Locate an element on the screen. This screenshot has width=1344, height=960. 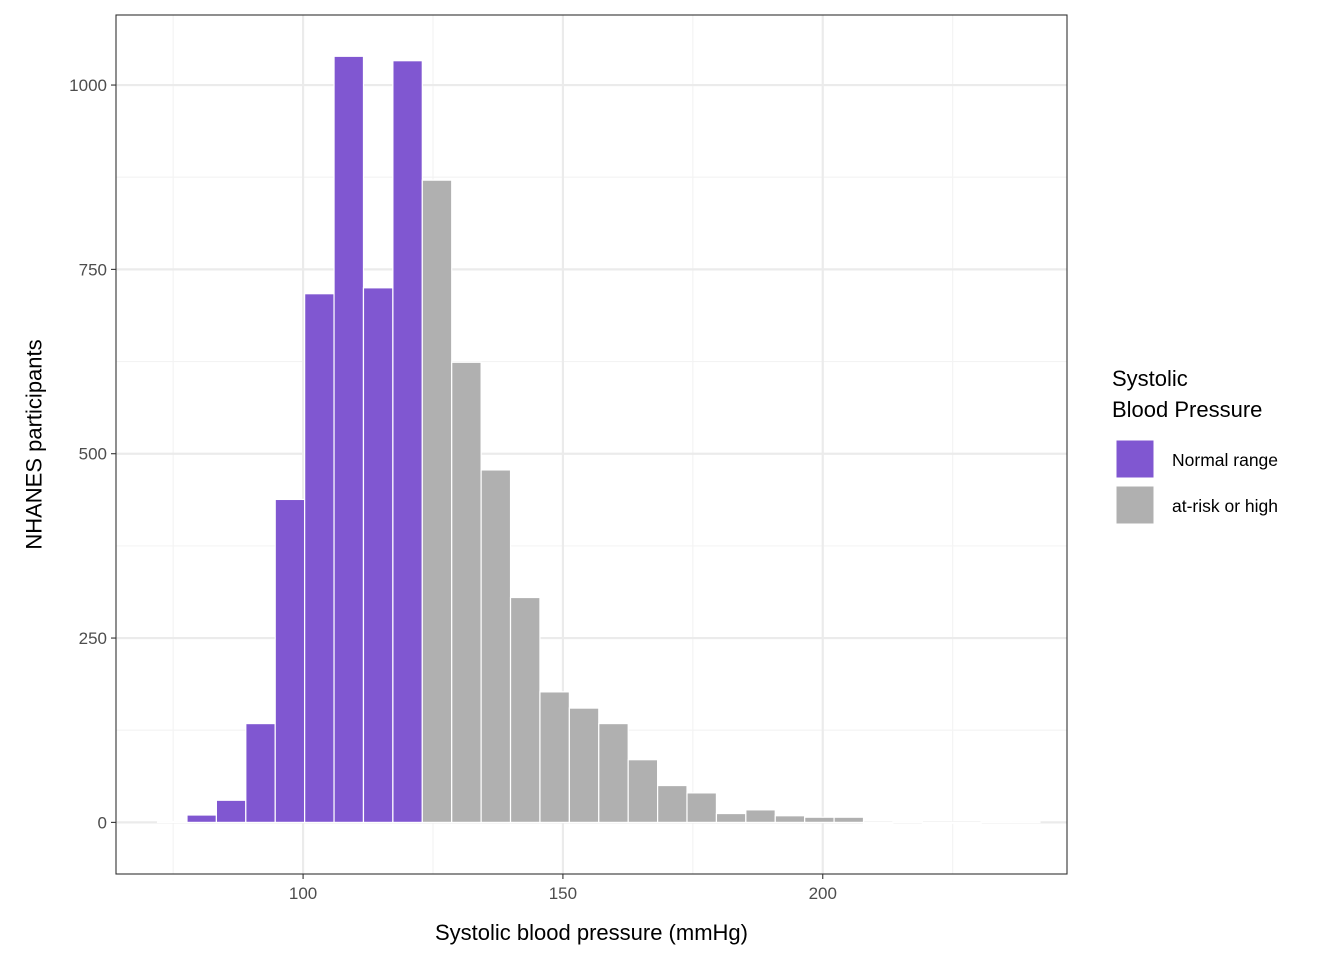
y-axis: 0 250 500 750 1000 is located at coordinates (92, 454).